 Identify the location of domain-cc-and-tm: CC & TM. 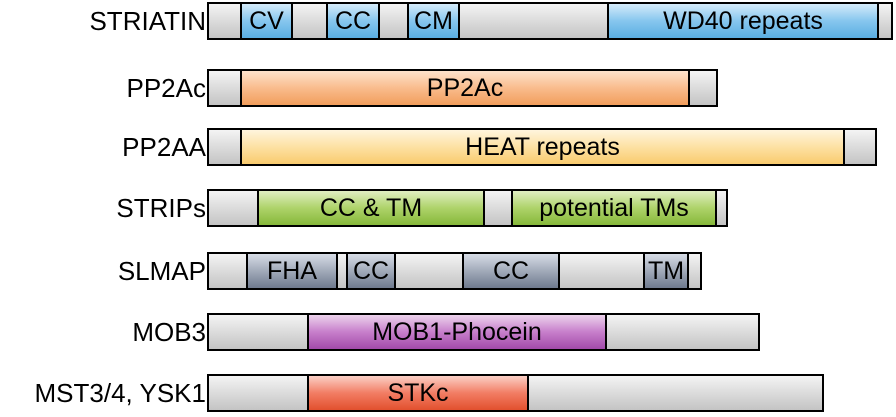
(371, 208).